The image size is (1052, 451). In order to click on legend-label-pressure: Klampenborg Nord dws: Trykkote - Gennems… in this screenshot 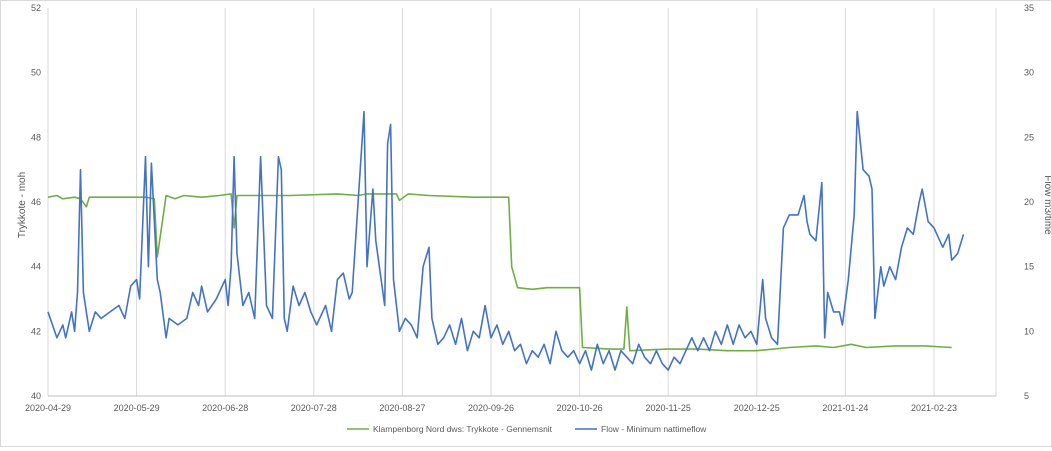, I will do `click(463, 429)`.